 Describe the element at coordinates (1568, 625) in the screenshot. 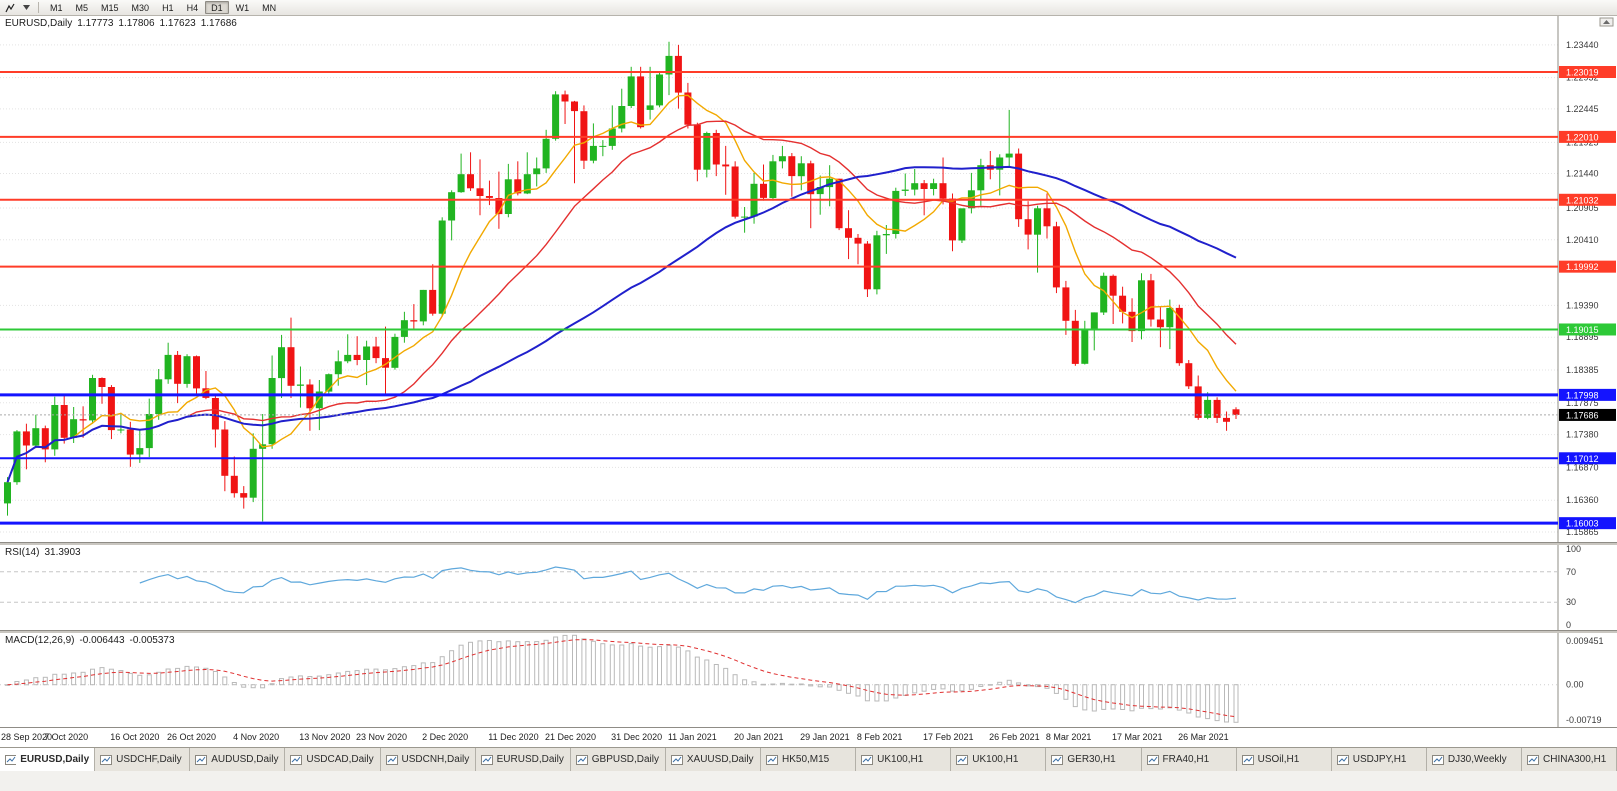

I see `rsi-axis-label: 0` at that location.